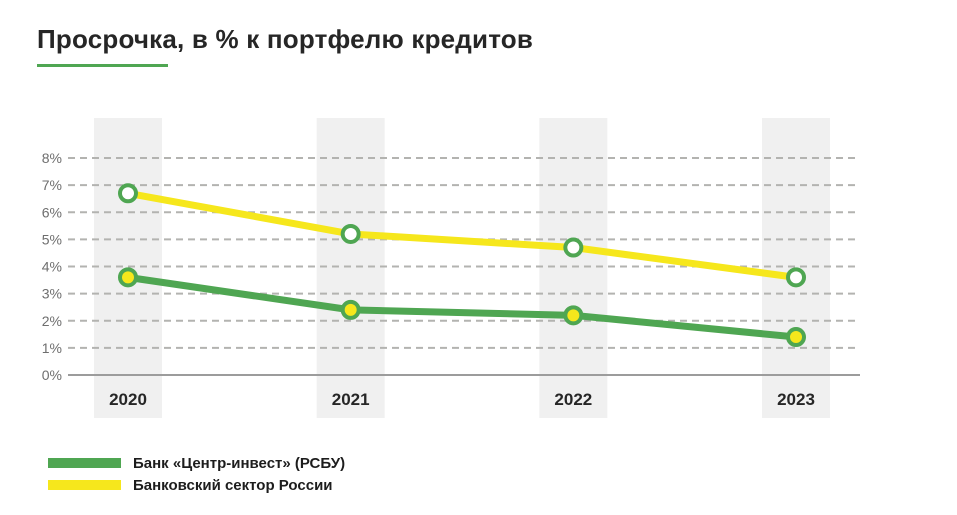  Describe the element at coordinates (239, 463) in the screenshot. I see `legend-label-bank: Банк «Центр-инвест» (РСБУ)` at that location.